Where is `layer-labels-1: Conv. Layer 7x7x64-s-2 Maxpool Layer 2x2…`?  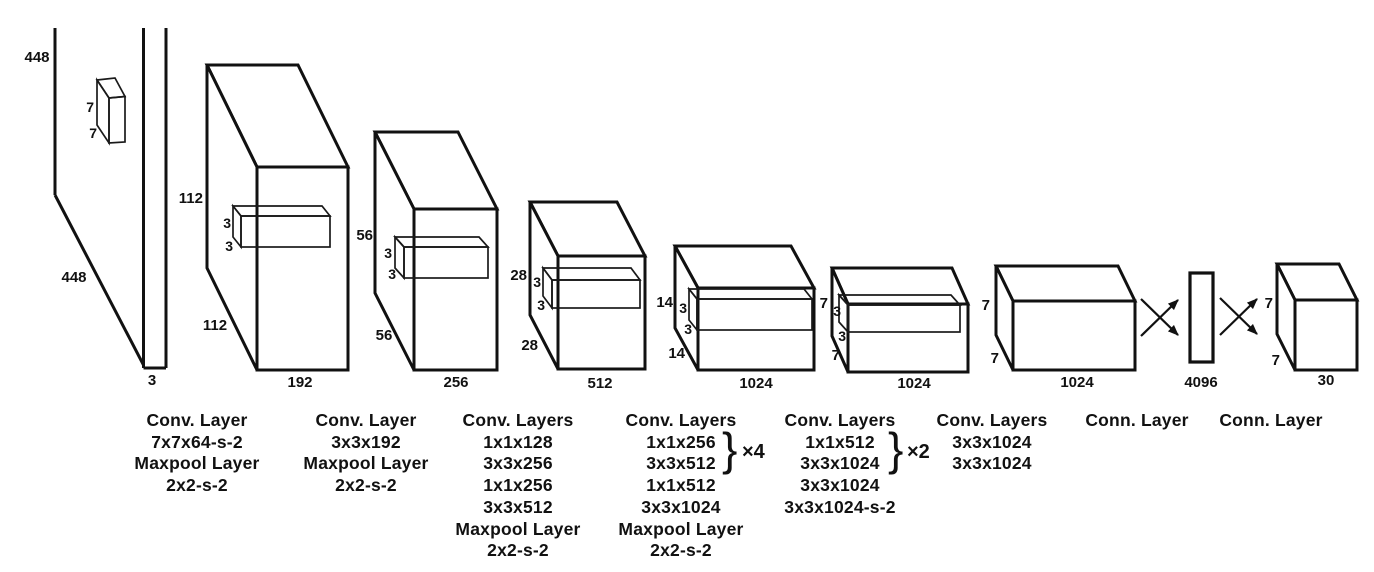
layer-labels-1: Conv. Layer 7x7x64-s-2 Maxpool Layer 2x2… is located at coordinates (197, 453).